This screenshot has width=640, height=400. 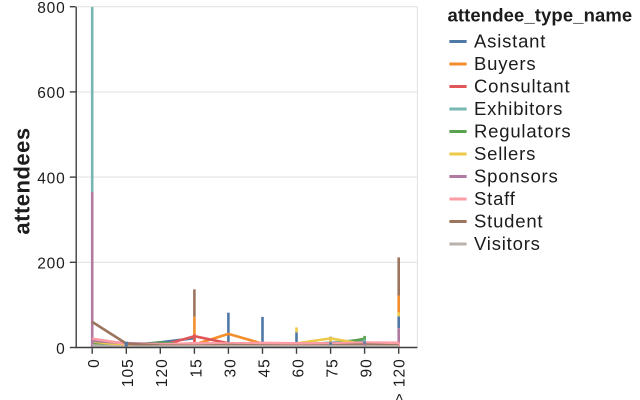 What do you see at coordinates (540, 15) in the screenshot?
I see `svg-text: attendee_type_name` at bounding box center [540, 15].